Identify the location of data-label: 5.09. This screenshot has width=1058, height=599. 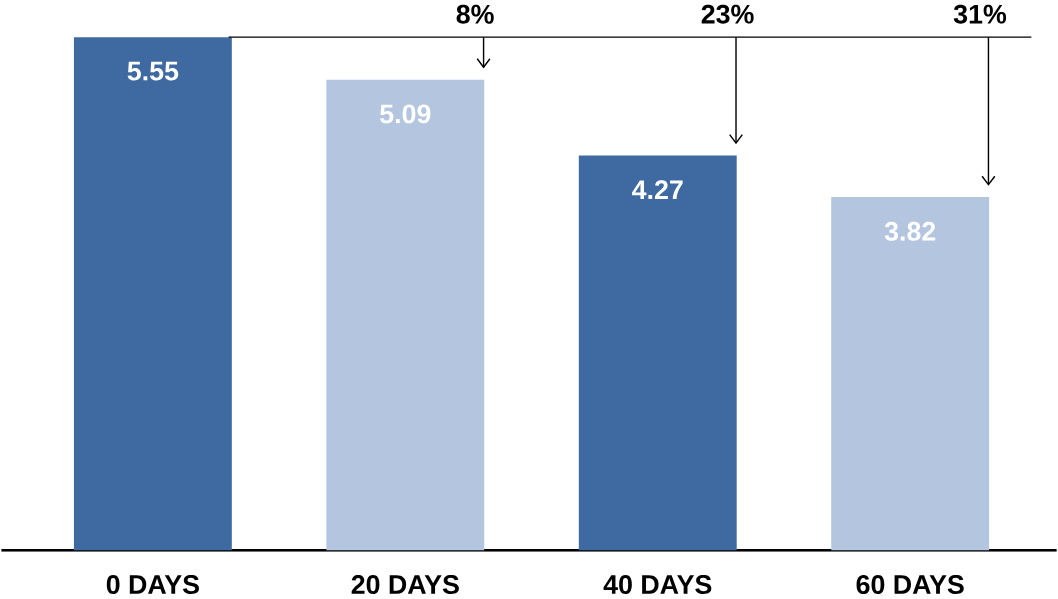
(405, 114).